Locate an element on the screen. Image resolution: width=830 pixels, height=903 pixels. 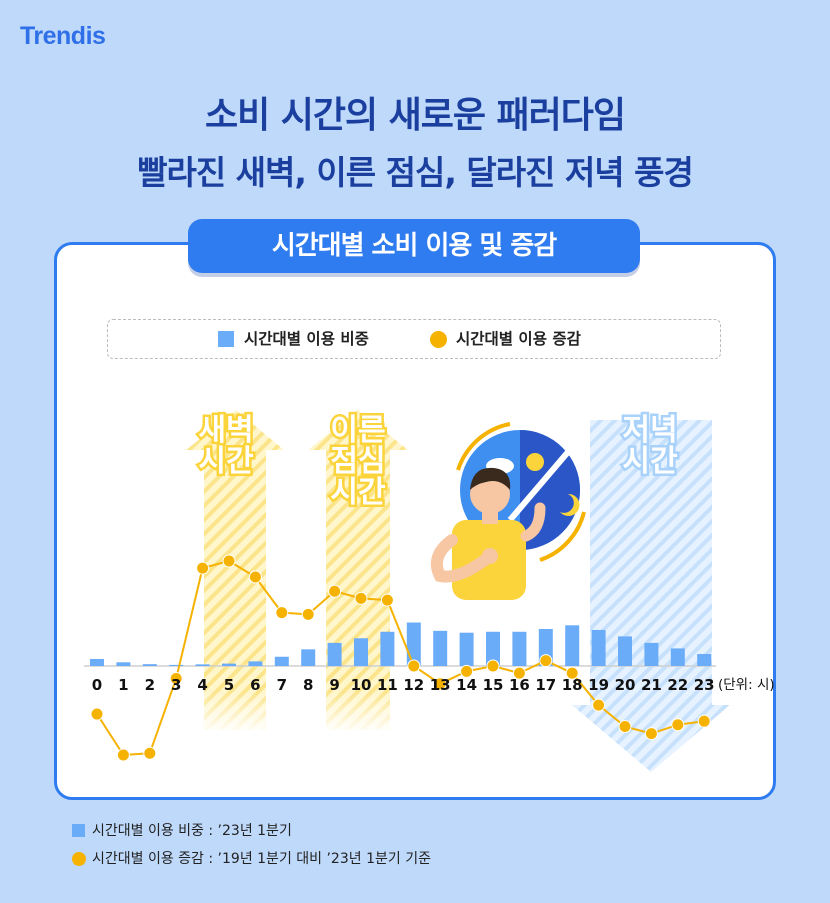
x-tick-label: 14 is located at coordinates (466, 685).